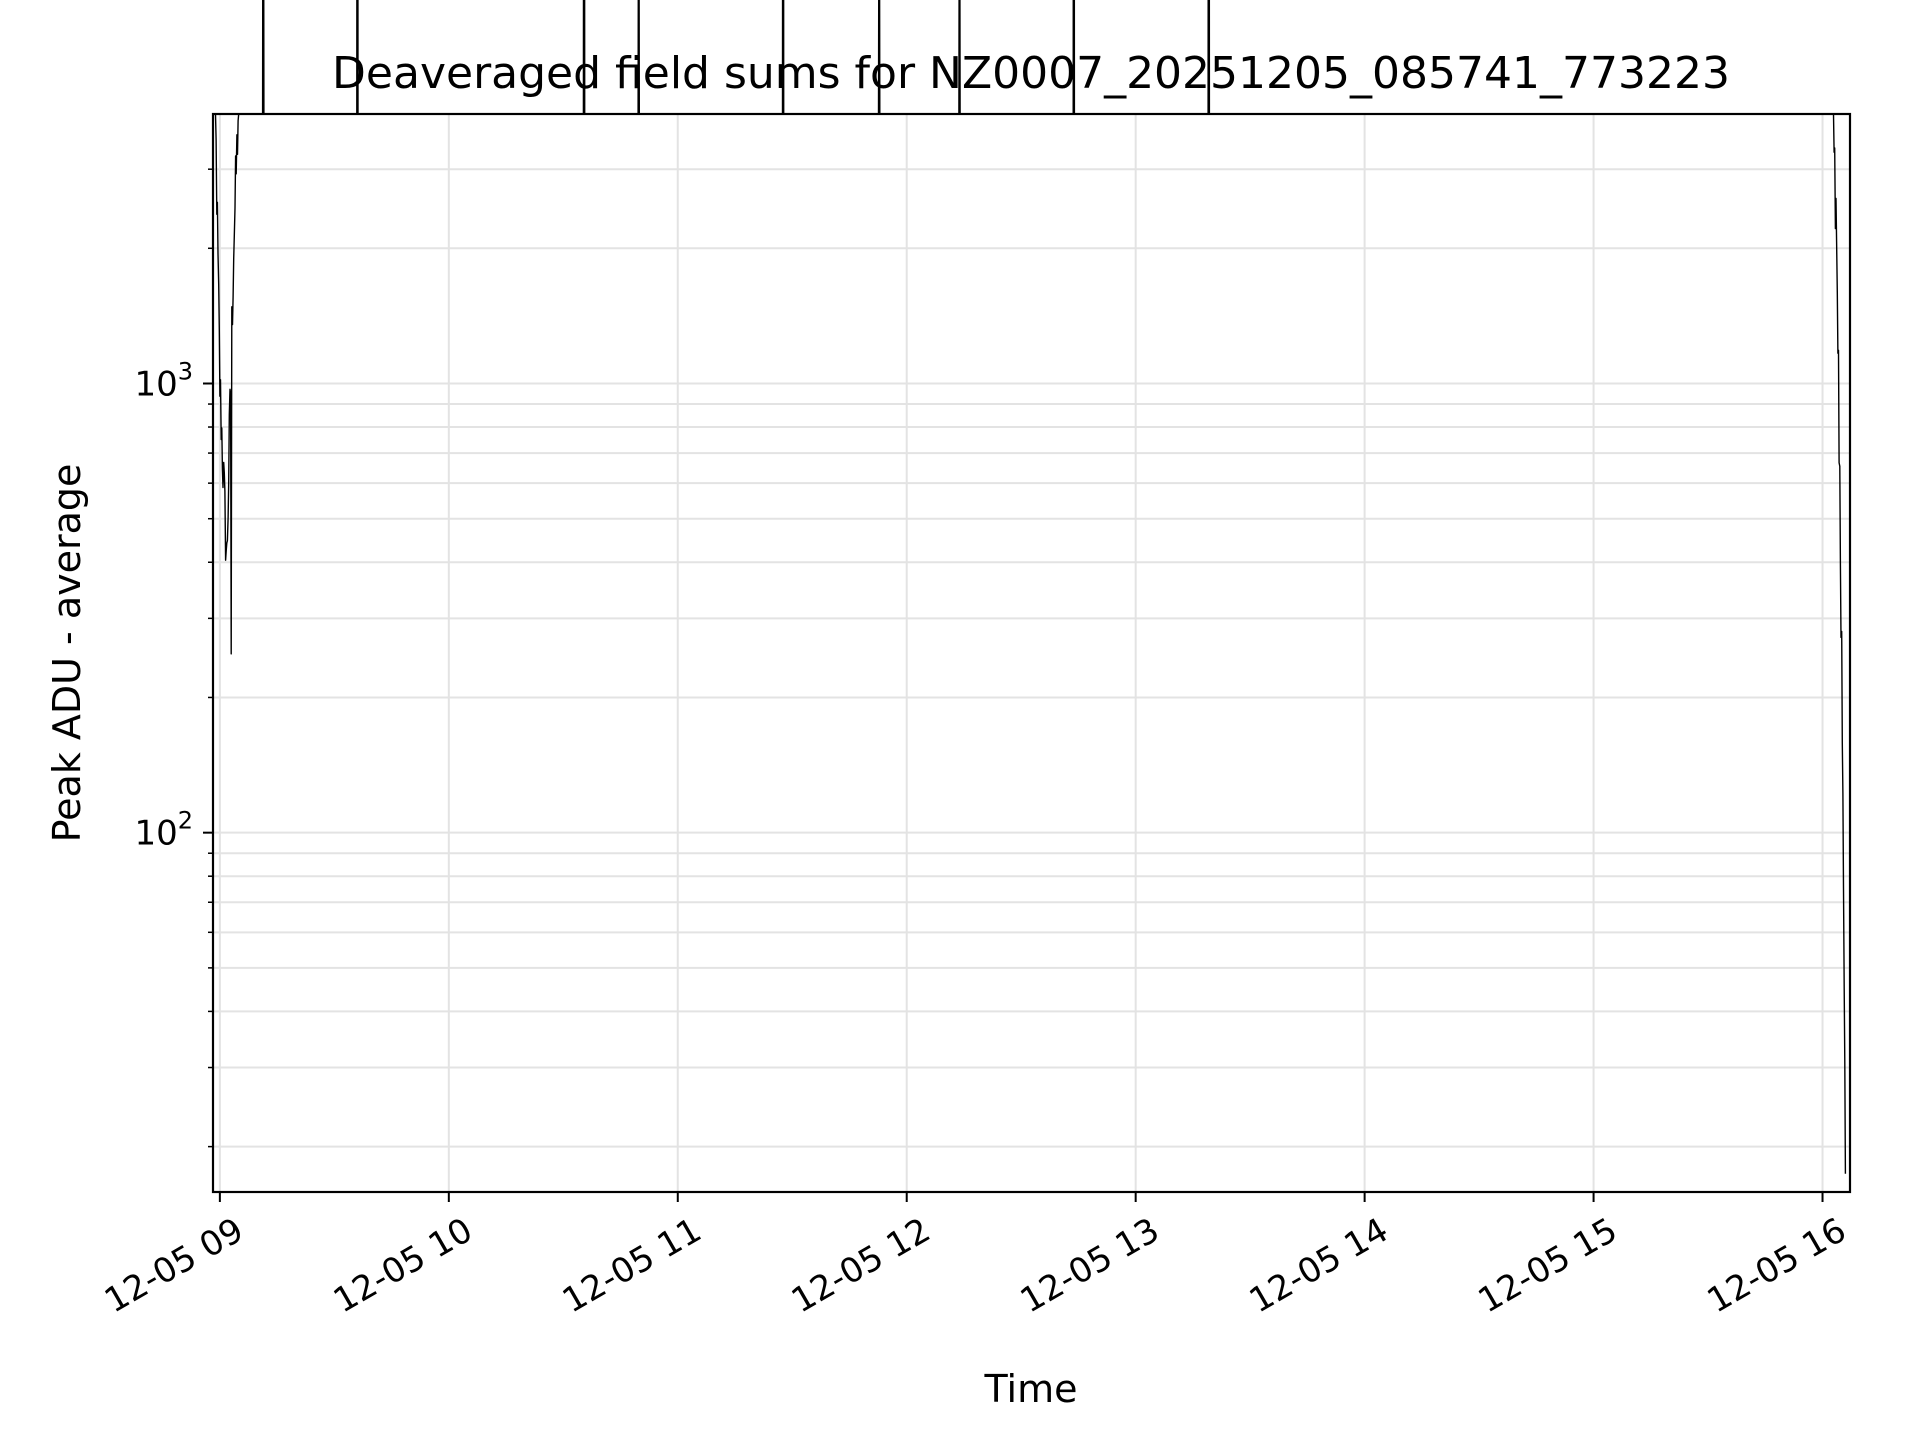 This screenshot has height=1440, width=1920. What do you see at coordinates (163, 830) in the screenshot?
I see `y-tick-label: 10²` at bounding box center [163, 830].